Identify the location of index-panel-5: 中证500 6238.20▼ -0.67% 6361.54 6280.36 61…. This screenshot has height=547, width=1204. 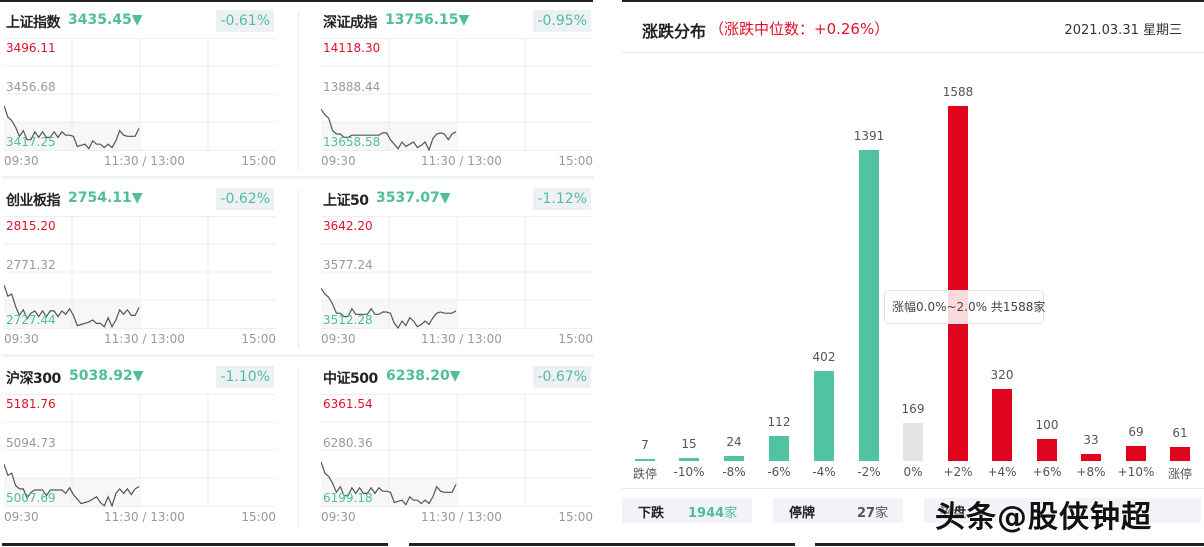
(456, 444).